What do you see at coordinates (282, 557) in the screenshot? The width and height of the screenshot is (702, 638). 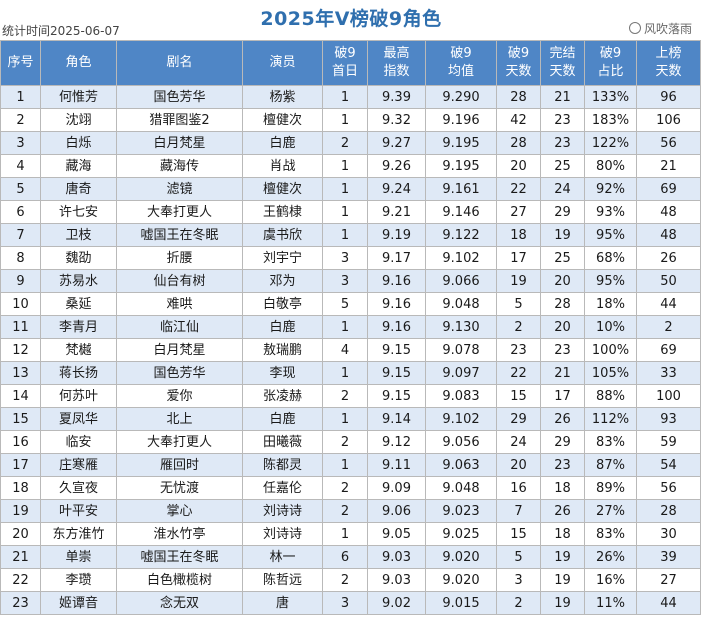 I see `cell-actor: 林一` at bounding box center [282, 557].